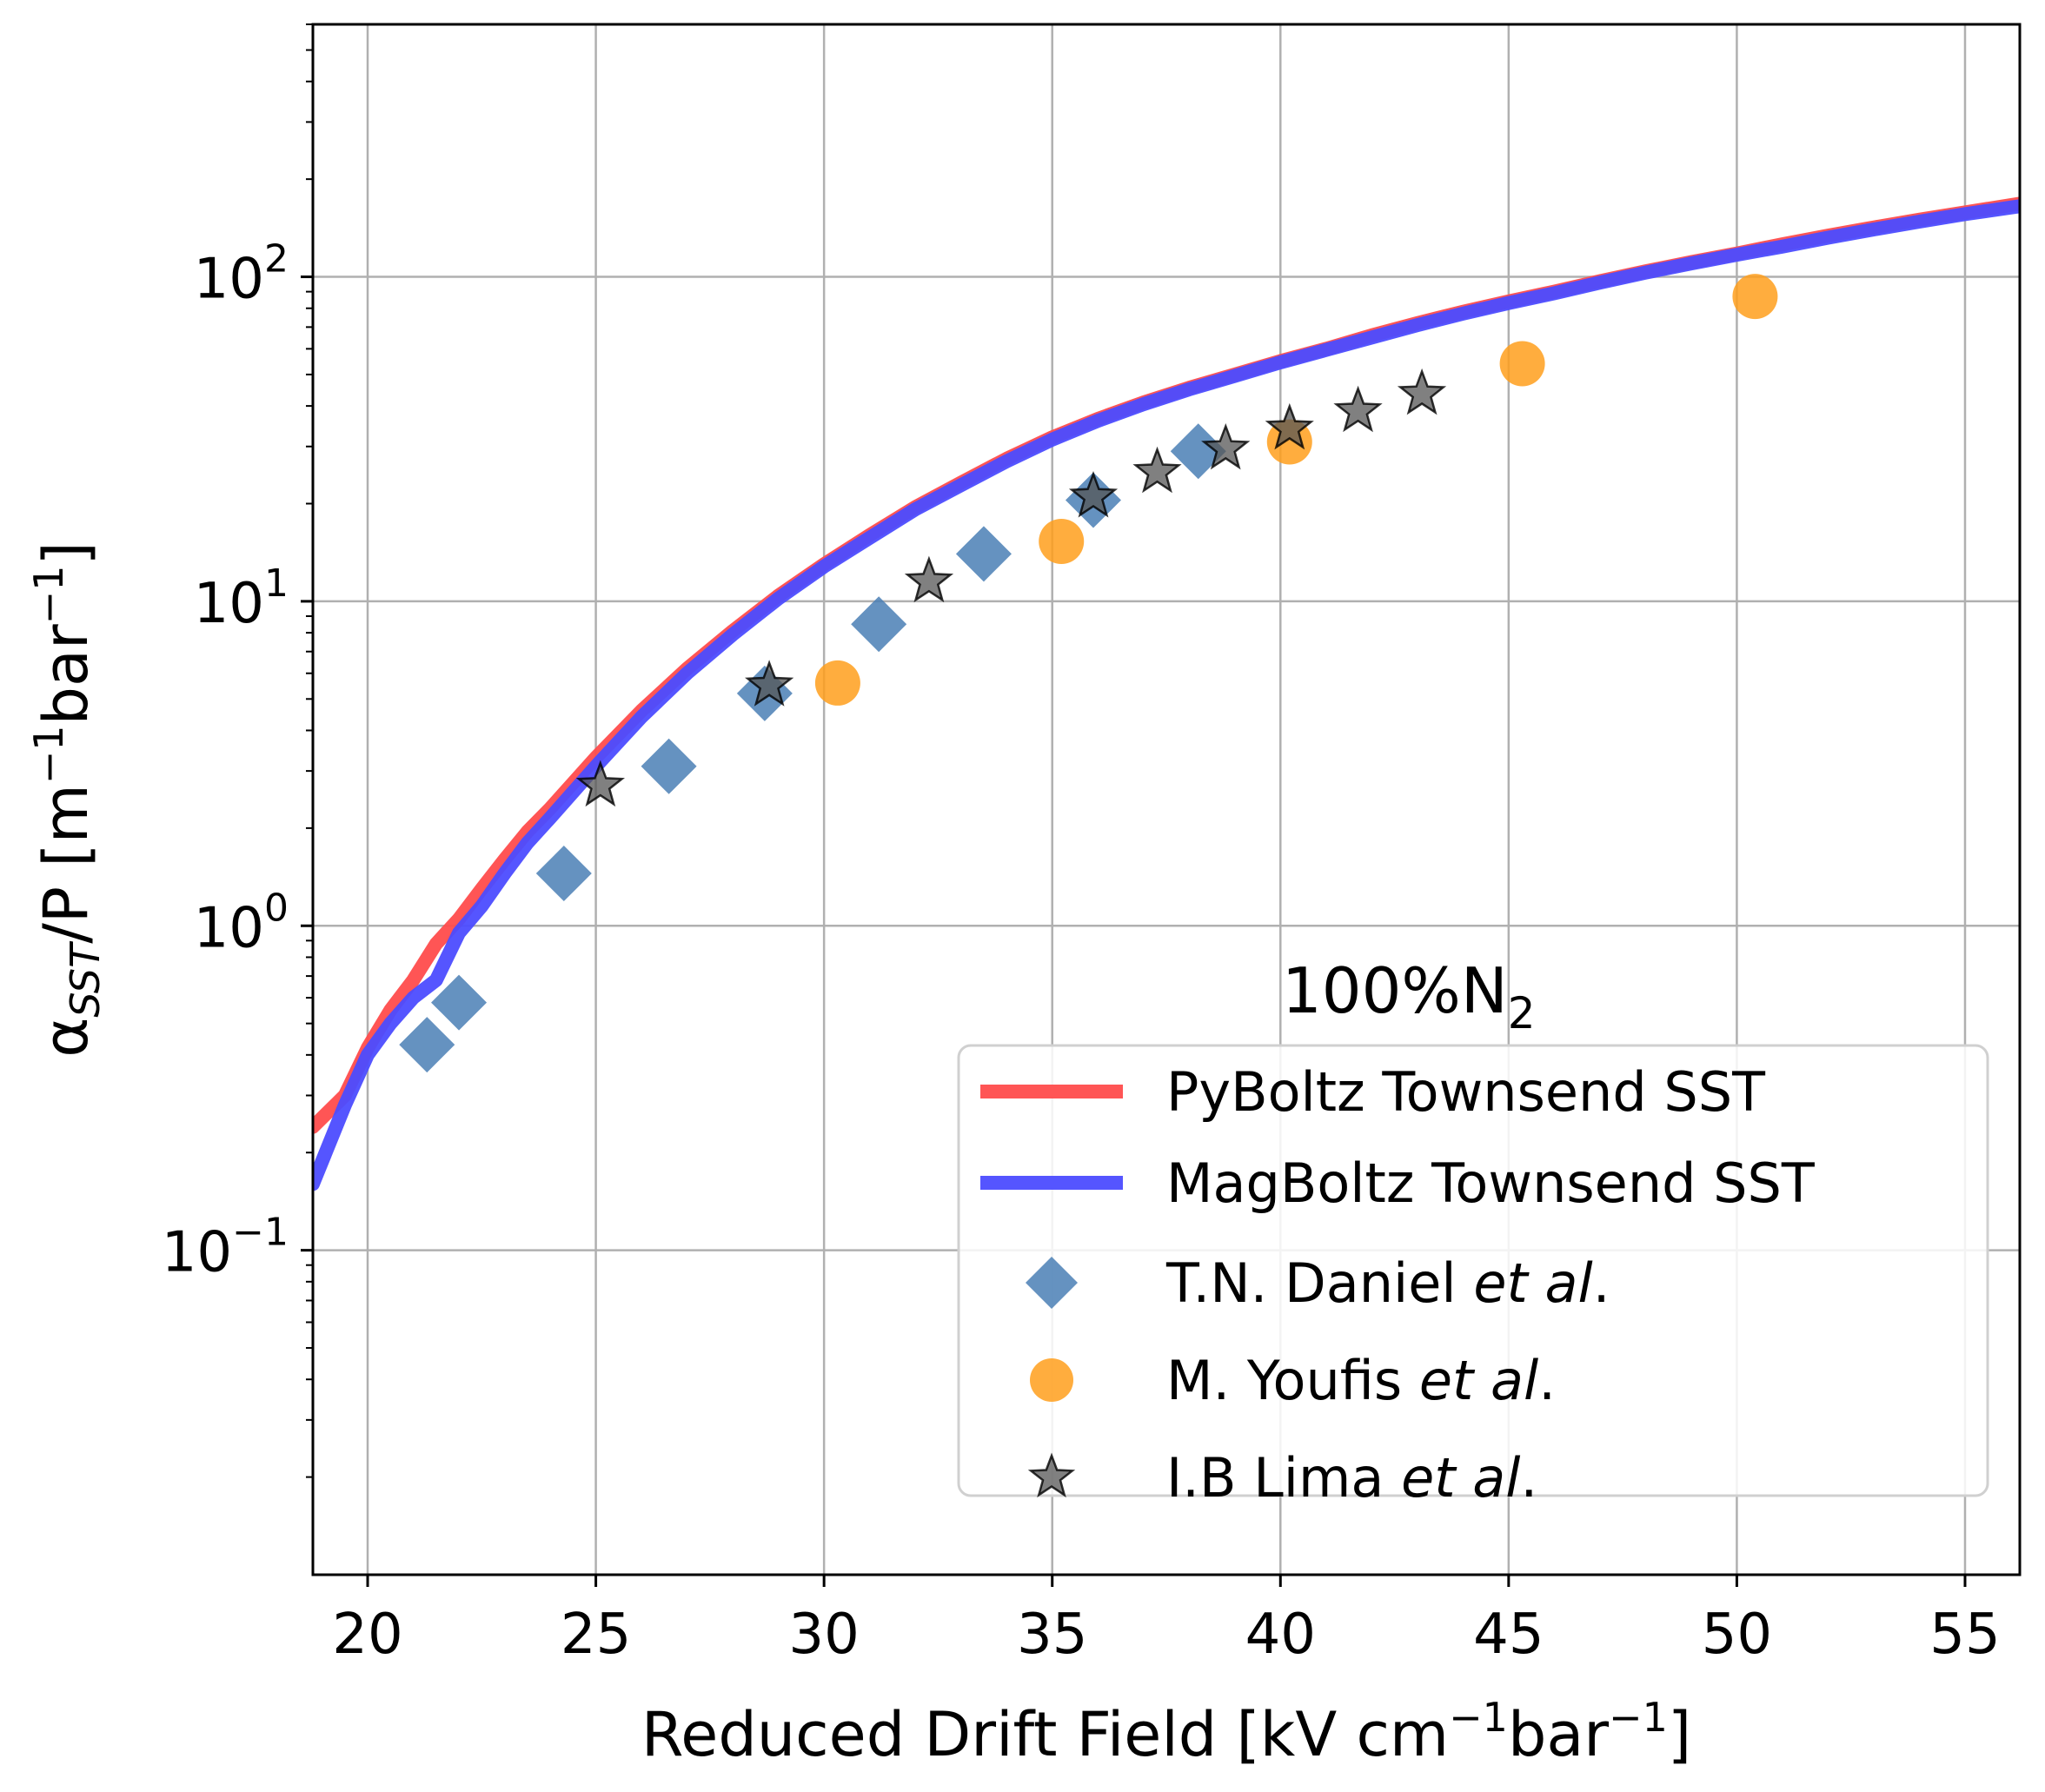  What do you see at coordinates (241, 598) in the screenshot?
I see `y-tick-label: 10¹` at bounding box center [241, 598].